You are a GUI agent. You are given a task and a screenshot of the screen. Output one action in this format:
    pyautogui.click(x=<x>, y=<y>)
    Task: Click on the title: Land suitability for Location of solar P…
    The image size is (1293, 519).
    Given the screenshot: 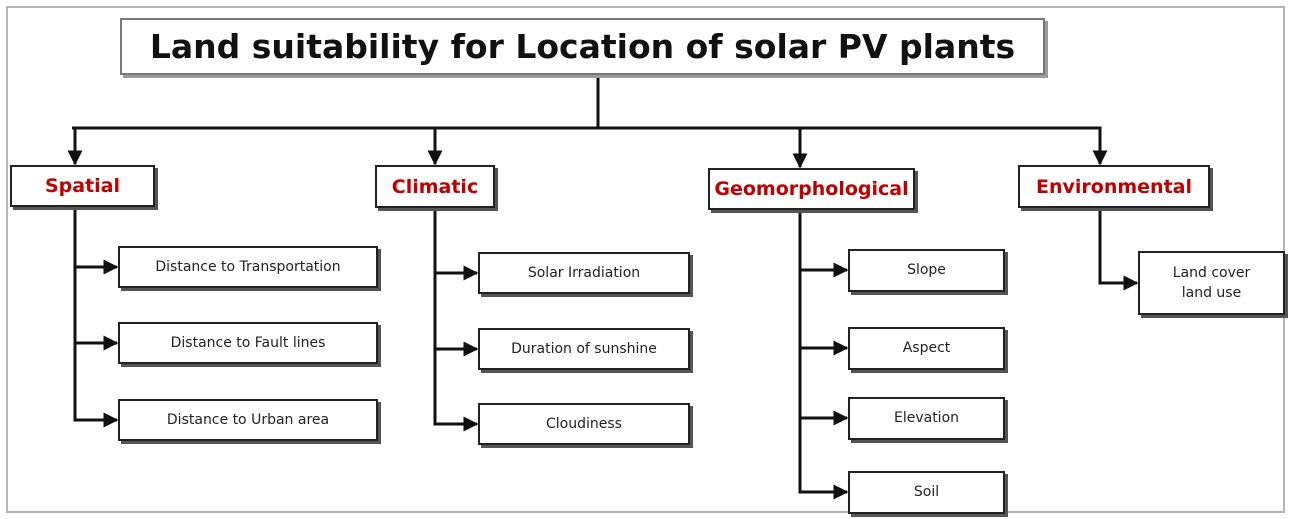 What is the action you would take?
    pyautogui.click(x=582, y=46)
    